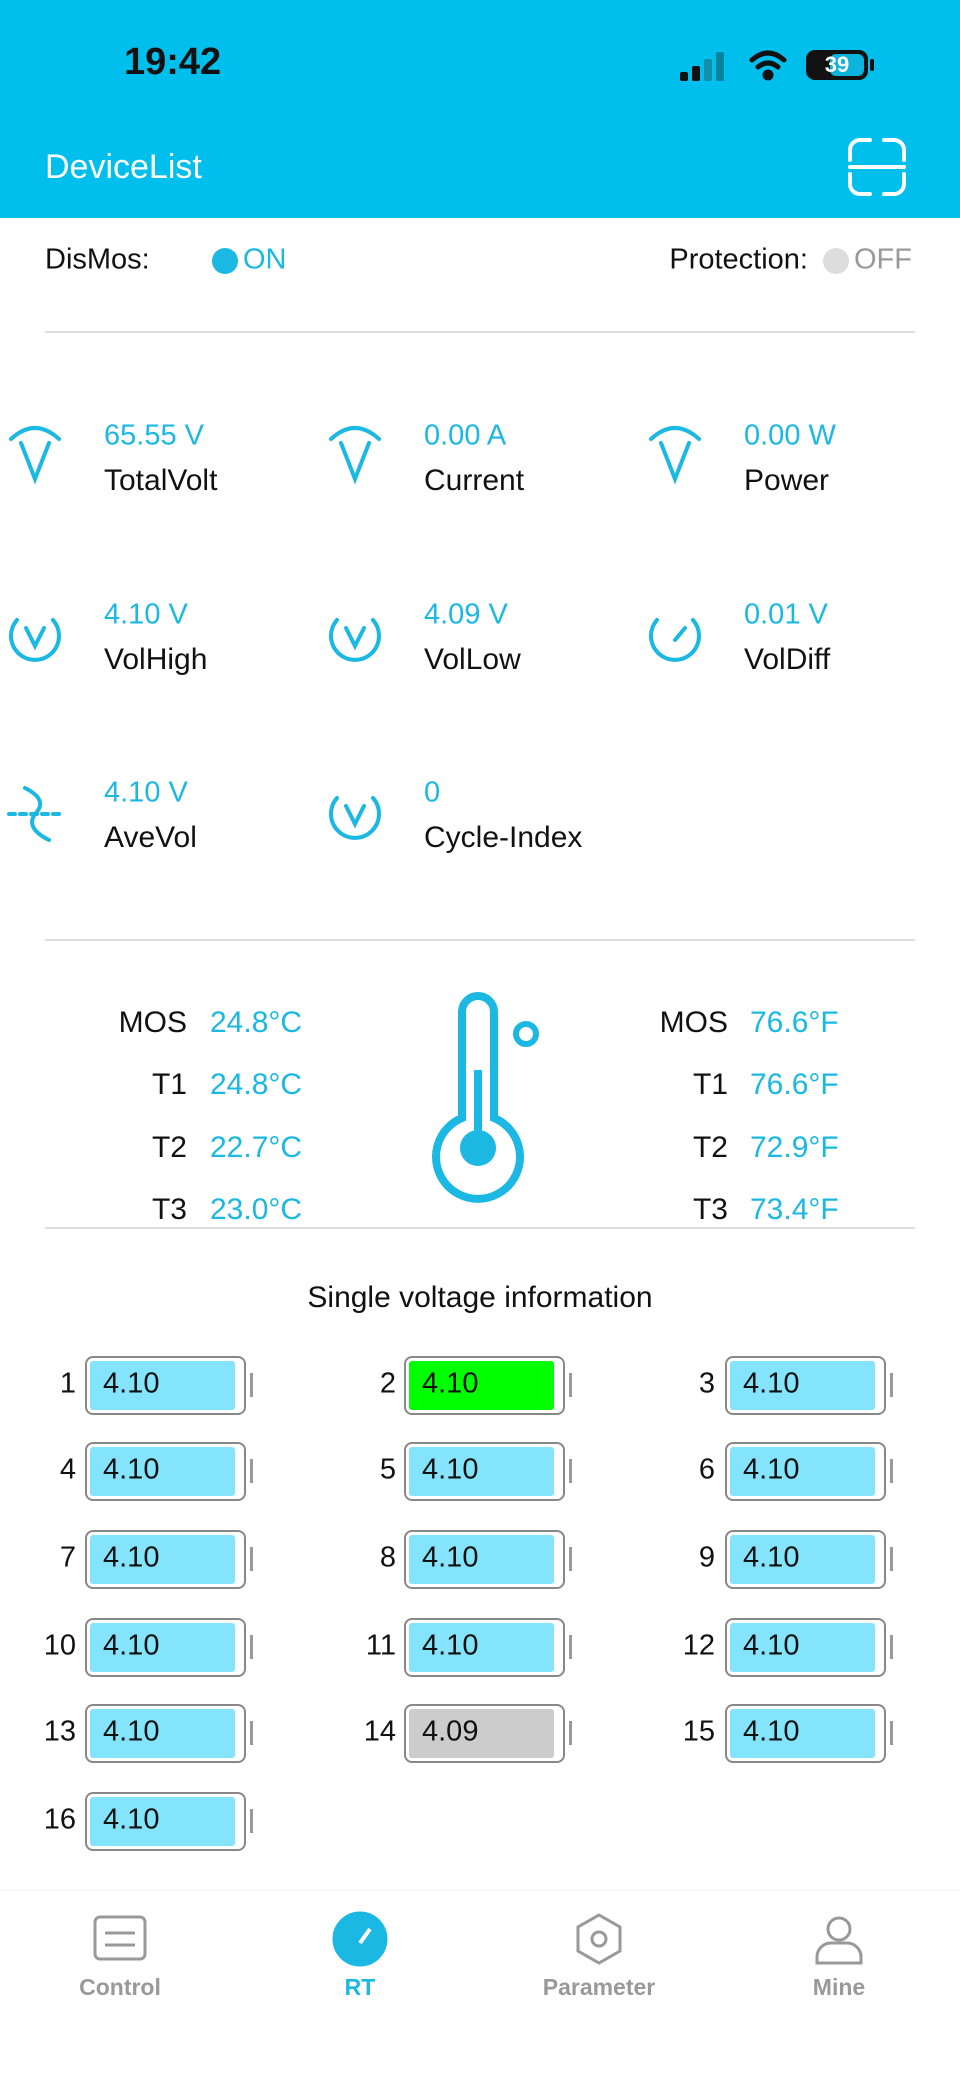 This screenshot has height=2081, width=960. Describe the element at coordinates (707, 1558) in the screenshot. I see `cell-index: 9` at that location.